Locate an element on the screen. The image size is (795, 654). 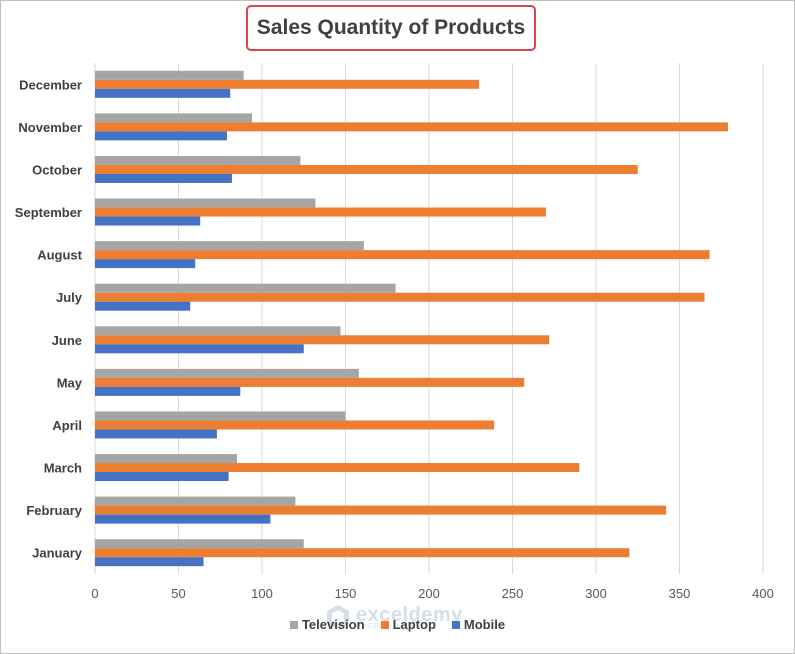
y-category-label: June is located at coordinates (67, 340).